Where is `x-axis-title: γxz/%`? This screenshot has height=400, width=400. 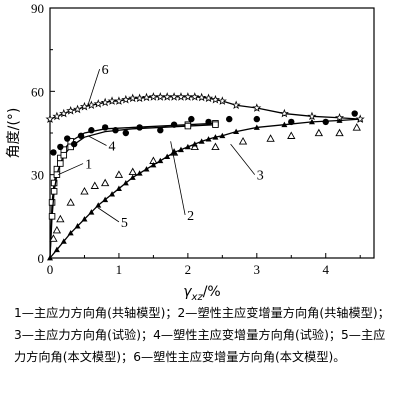
x-axis-title: γxz/% is located at coordinates (202, 292).